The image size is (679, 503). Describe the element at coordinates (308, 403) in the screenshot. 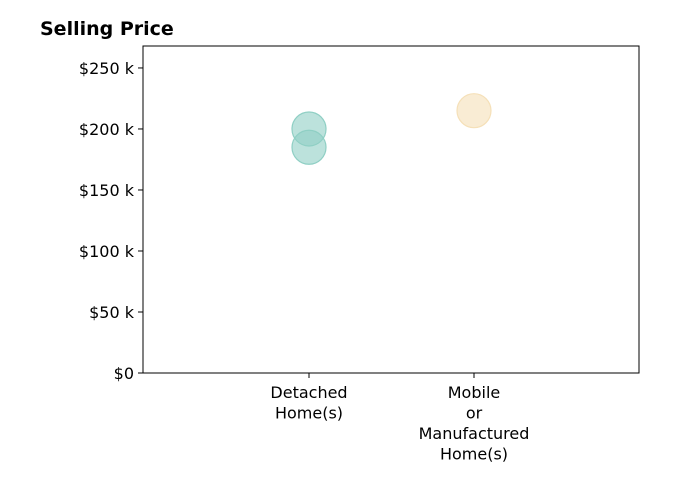

I see `x-tick-label: Detached Home(s)` at that location.